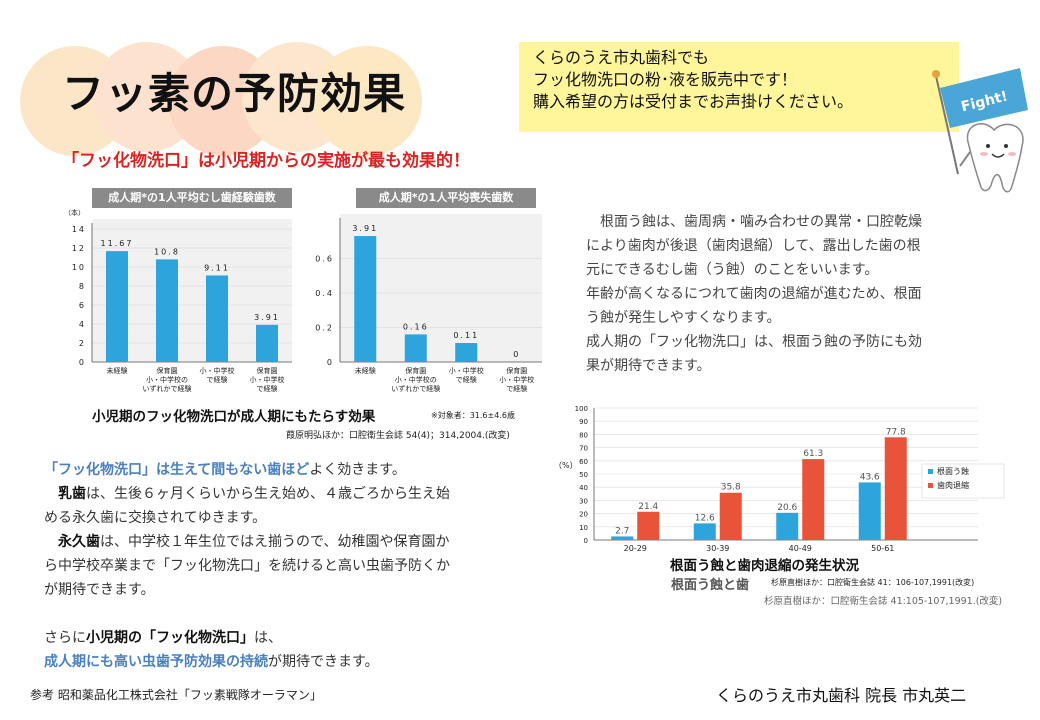  Describe the element at coordinates (304, 470) in the screenshot. I see `text-line: 「フッ化物洗口」は生えて間もない歯ほどよく効きます。` at that location.